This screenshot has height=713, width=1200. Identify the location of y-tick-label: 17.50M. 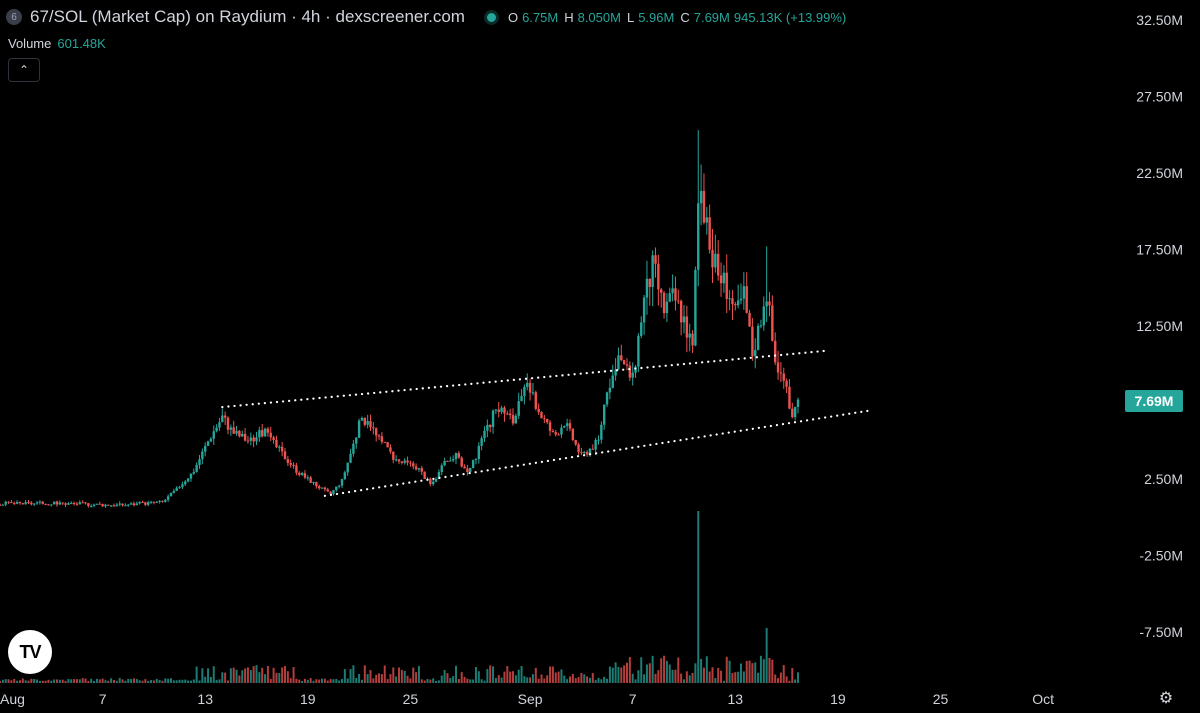
(1159, 250).